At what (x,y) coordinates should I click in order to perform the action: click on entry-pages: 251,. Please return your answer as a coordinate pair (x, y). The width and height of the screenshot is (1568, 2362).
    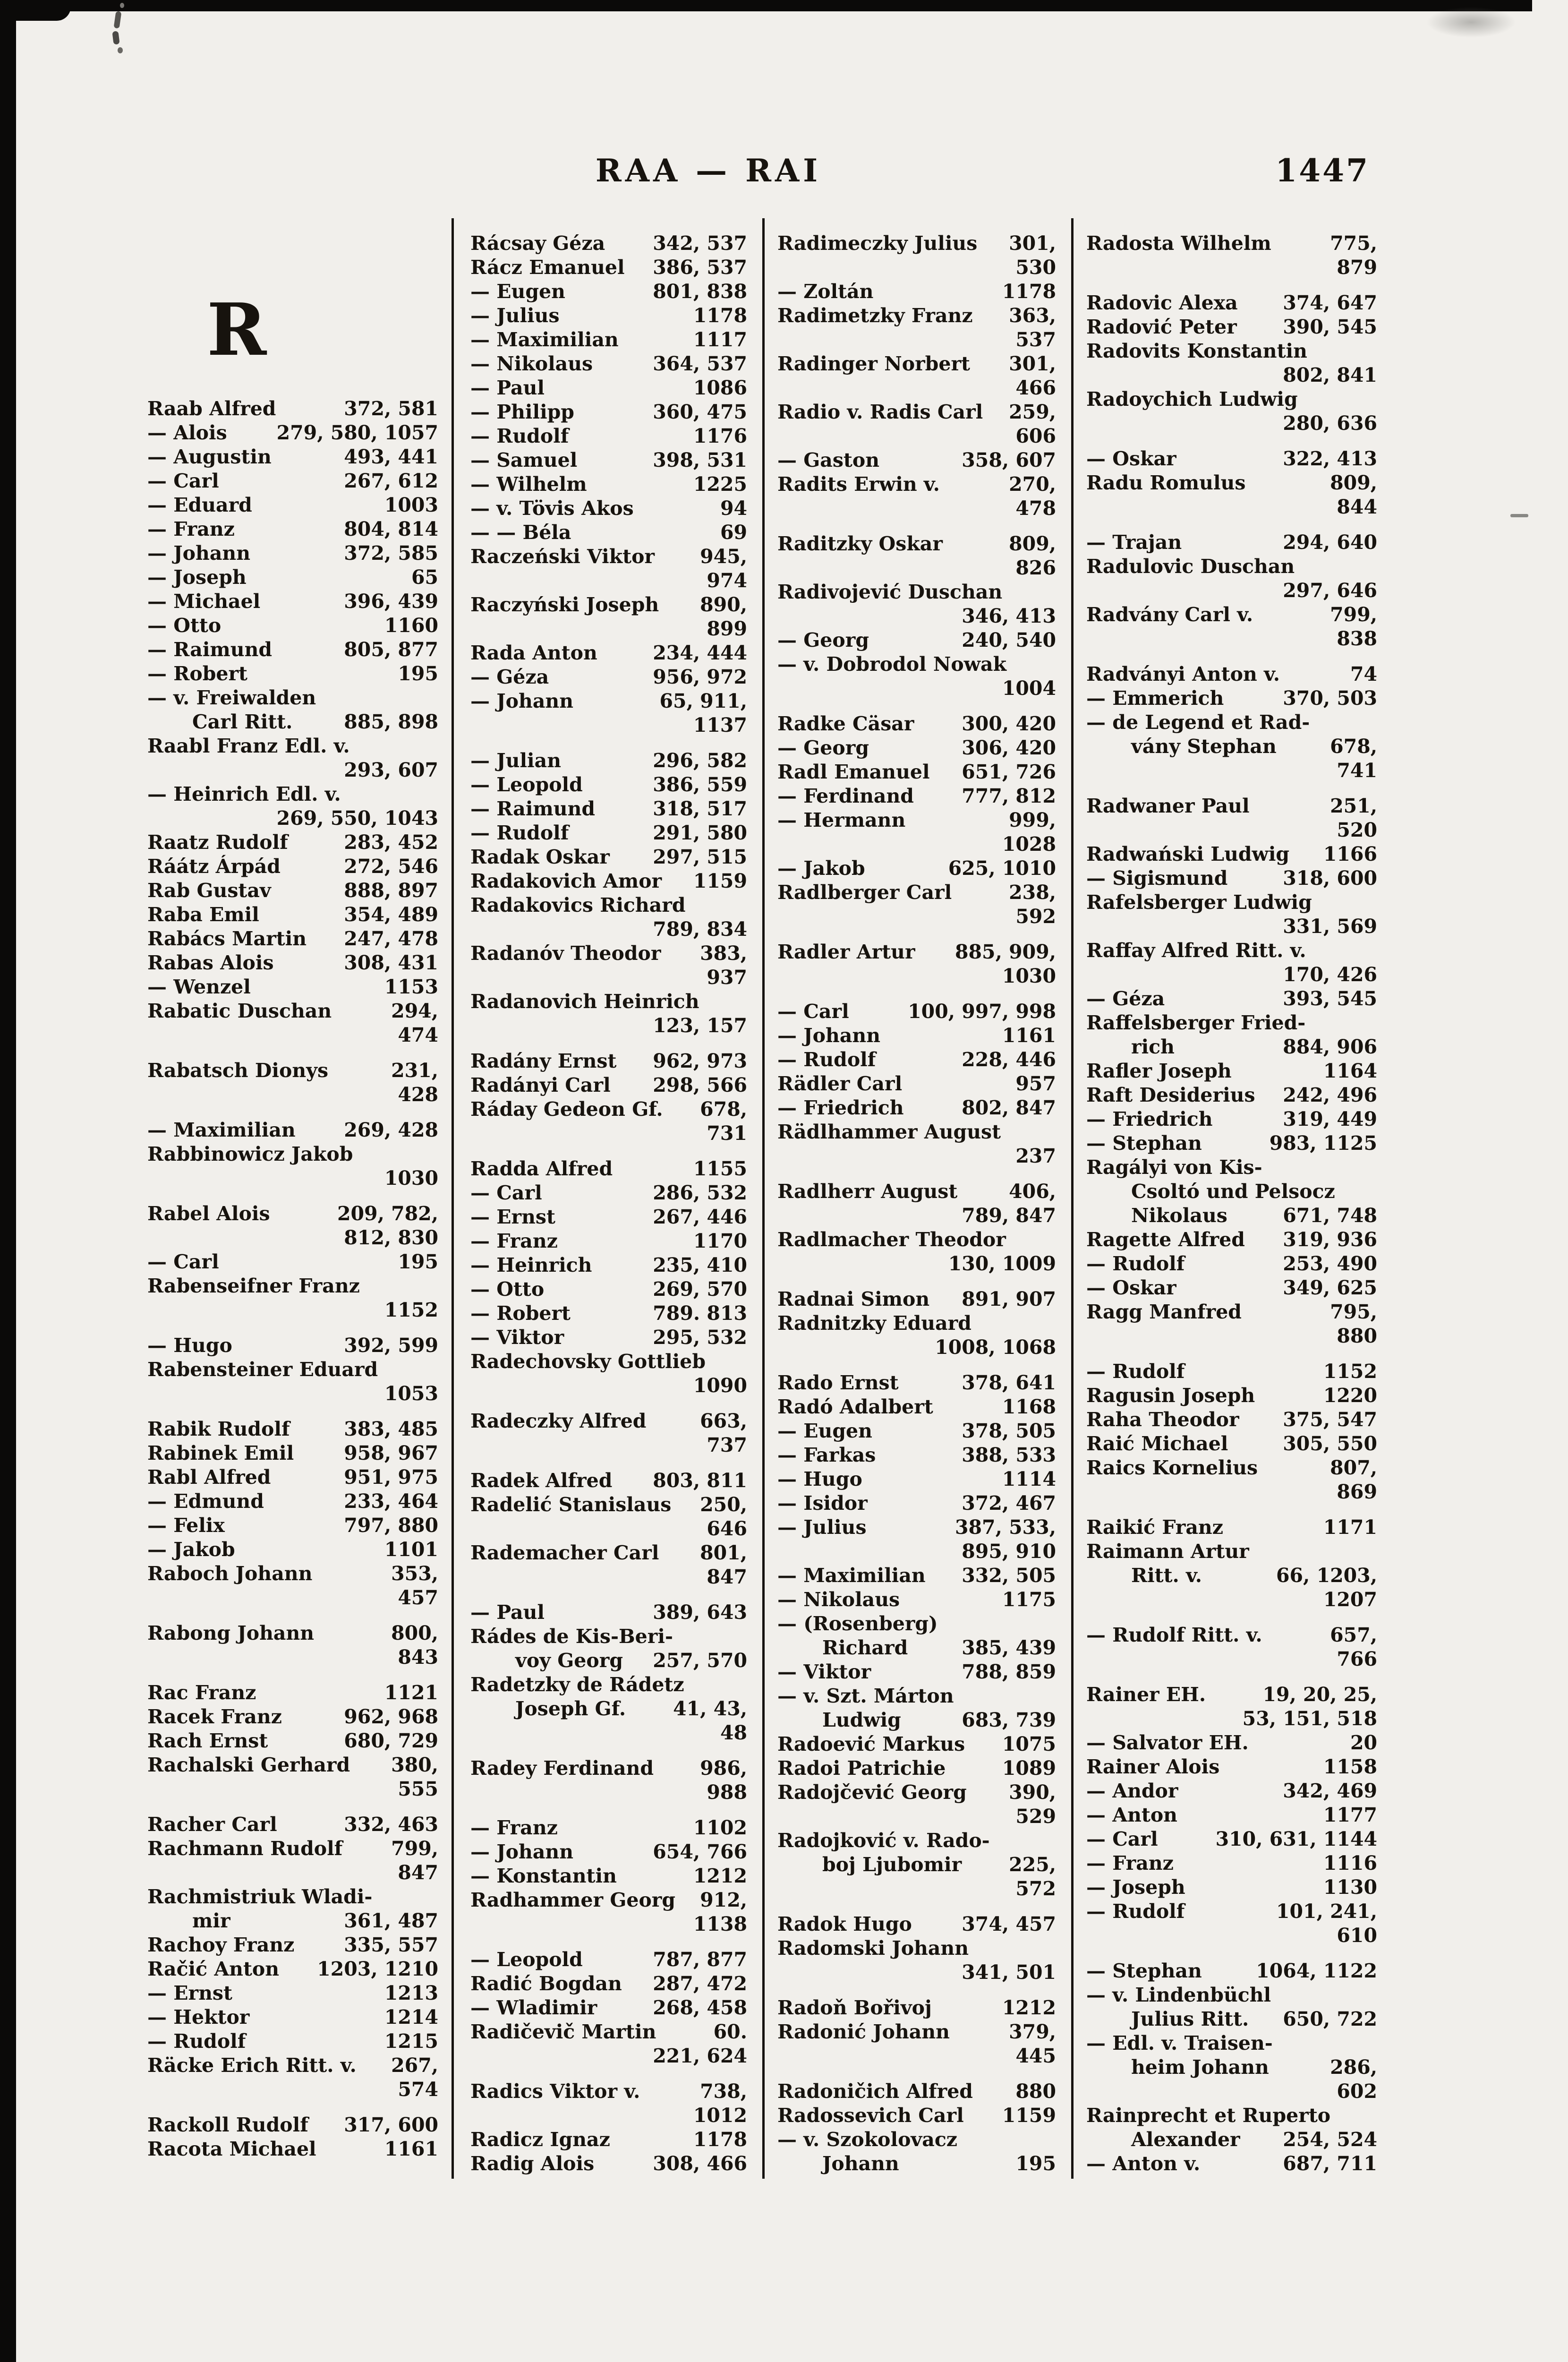
    Looking at the image, I should click on (1353, 806).